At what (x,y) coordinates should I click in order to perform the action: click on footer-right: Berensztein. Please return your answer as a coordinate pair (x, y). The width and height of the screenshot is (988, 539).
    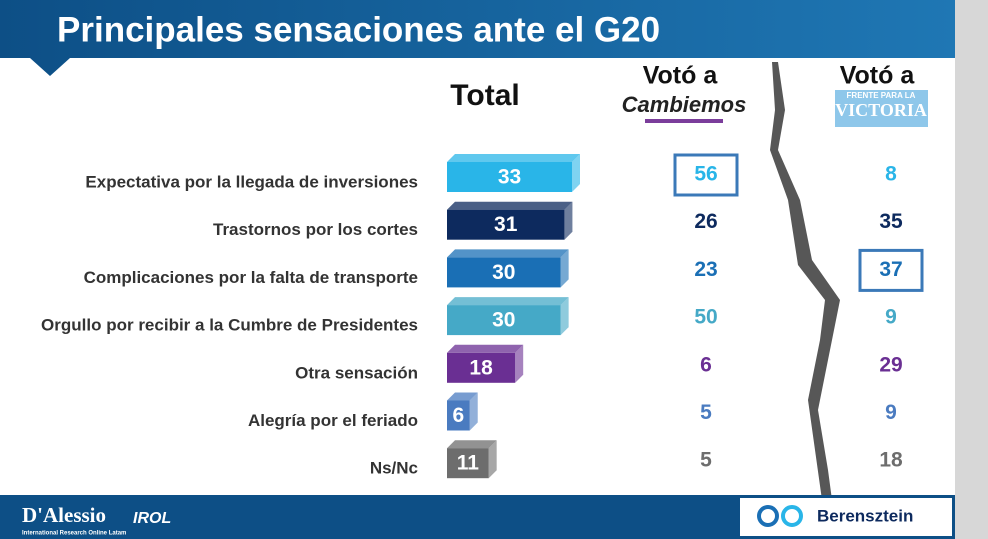
    Looking at the image, I should click on (865, 515).